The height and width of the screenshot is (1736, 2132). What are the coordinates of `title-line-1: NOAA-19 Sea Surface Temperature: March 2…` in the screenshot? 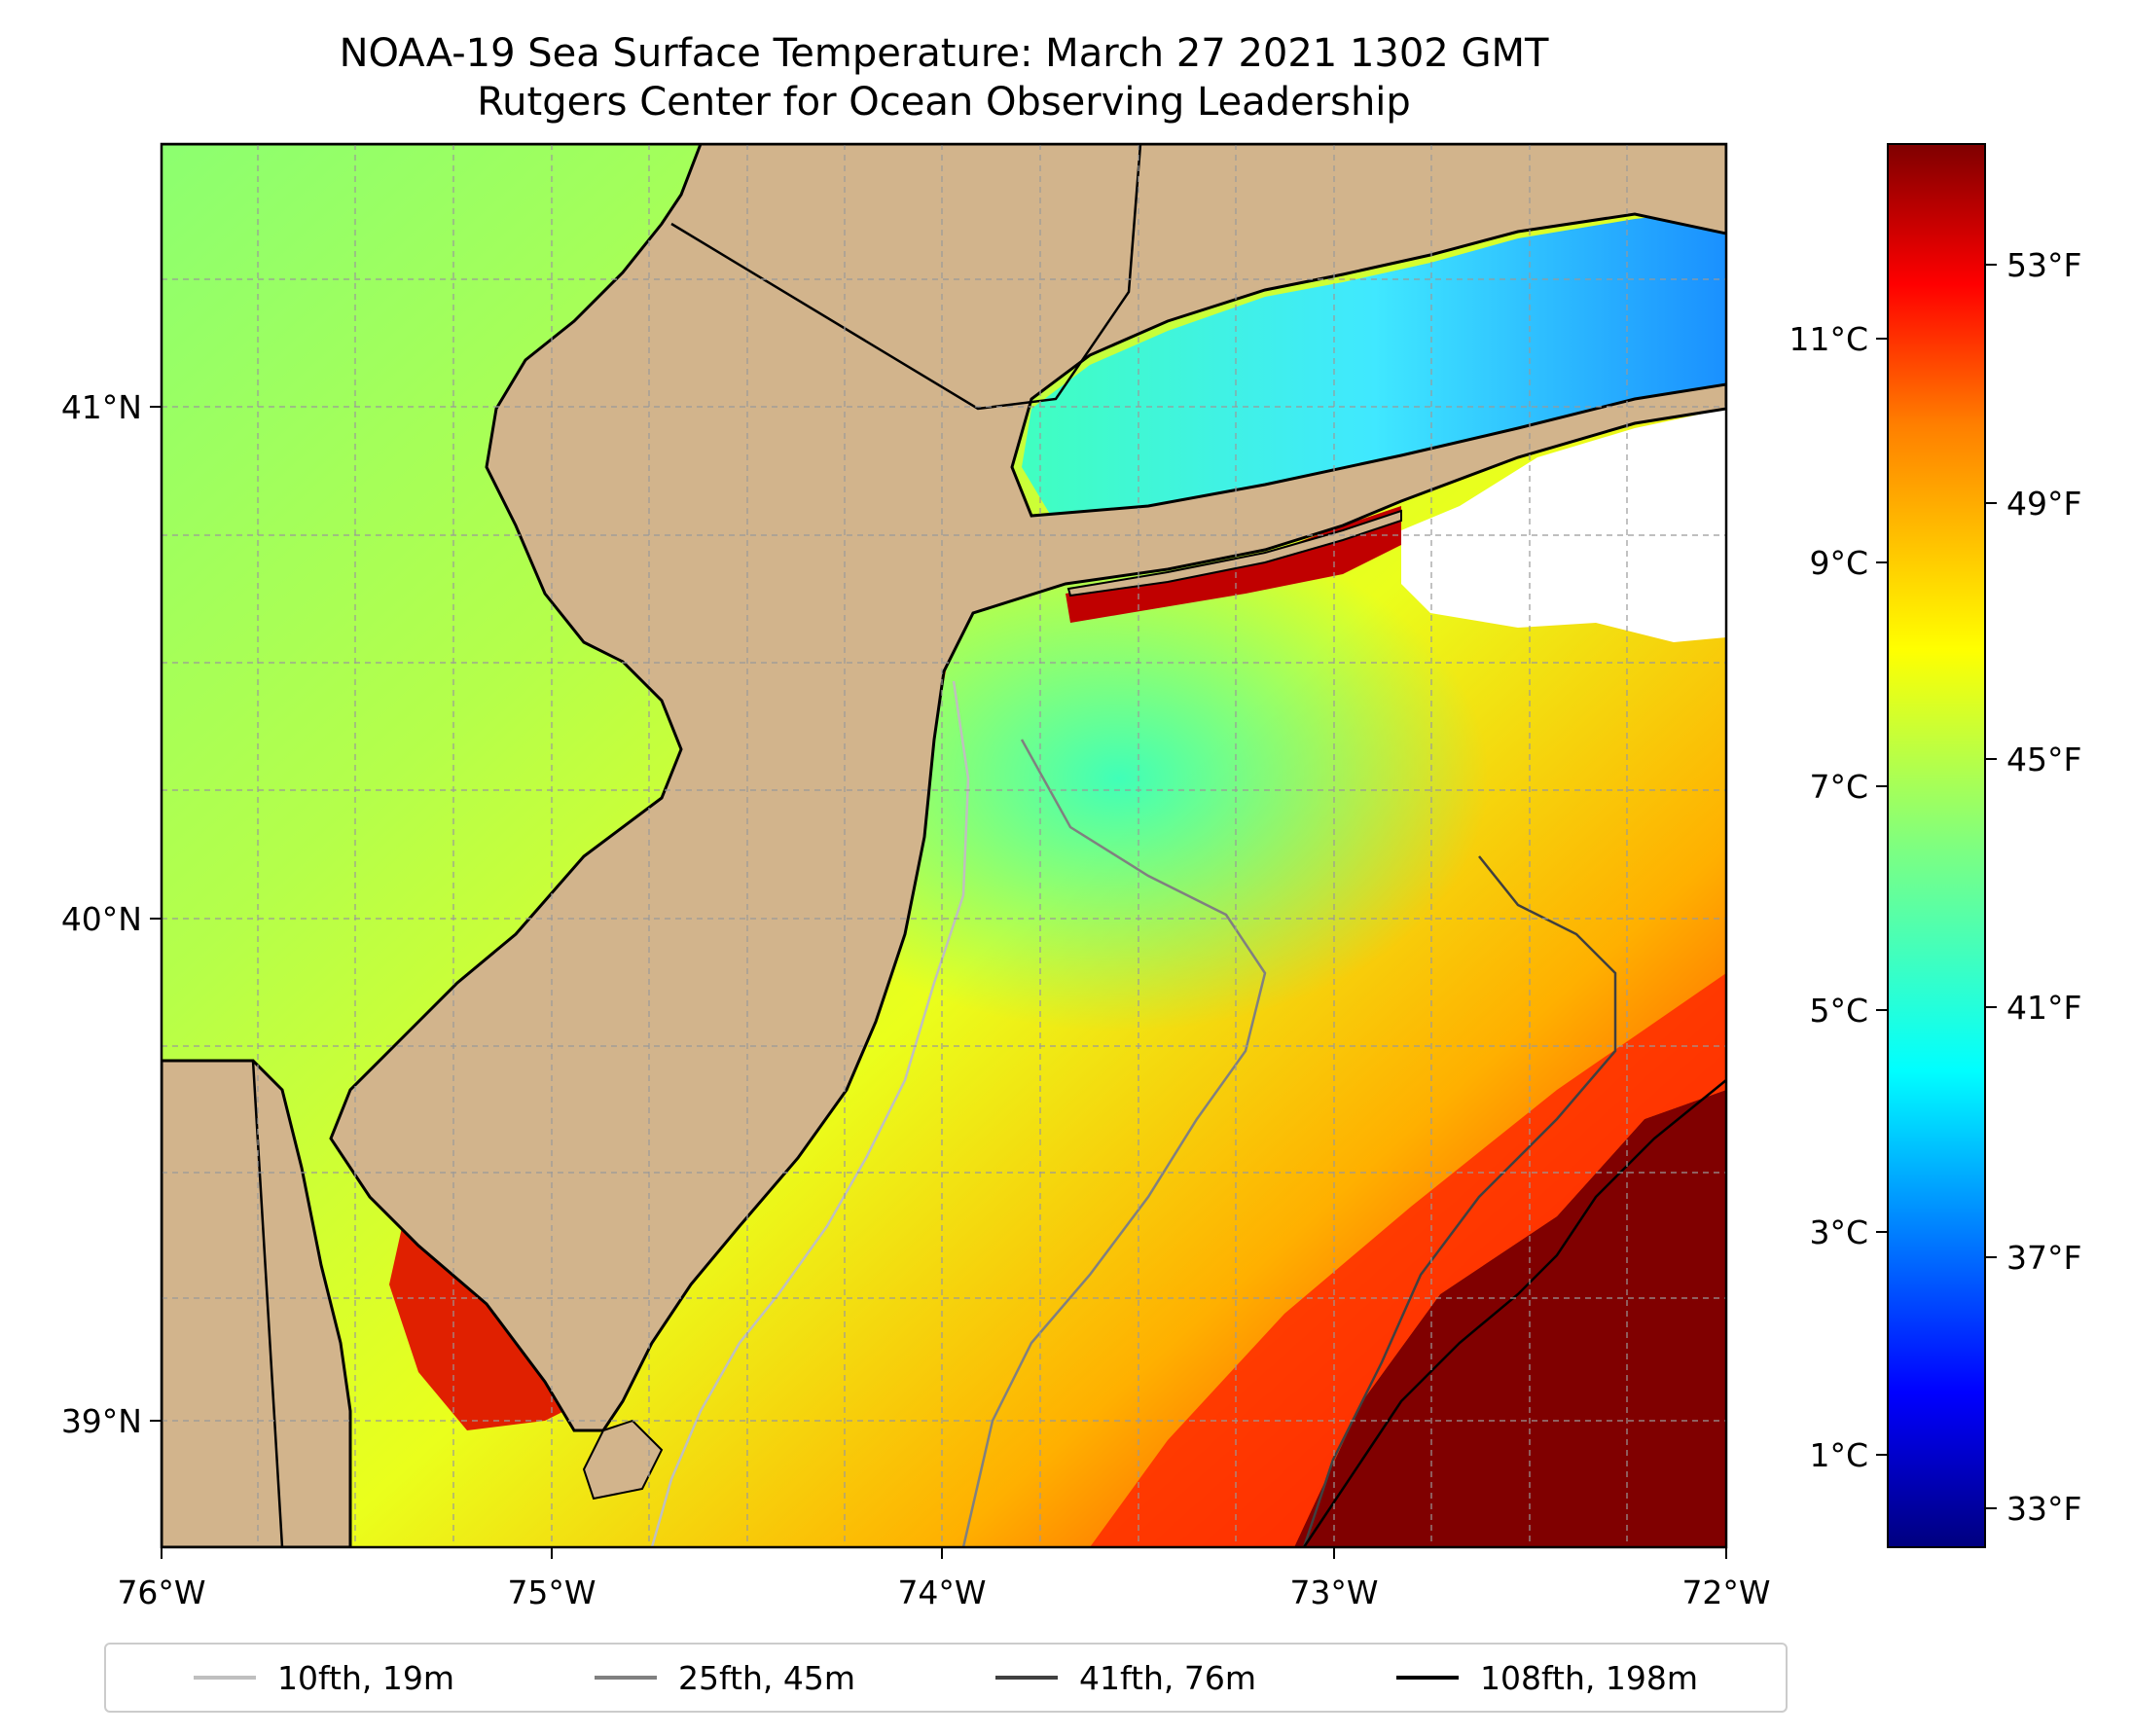 It's located at (944, 54).